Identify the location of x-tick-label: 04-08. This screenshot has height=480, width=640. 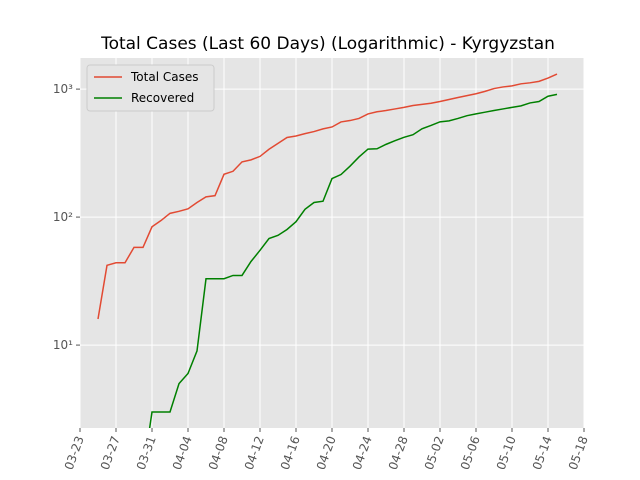
(218, 453).